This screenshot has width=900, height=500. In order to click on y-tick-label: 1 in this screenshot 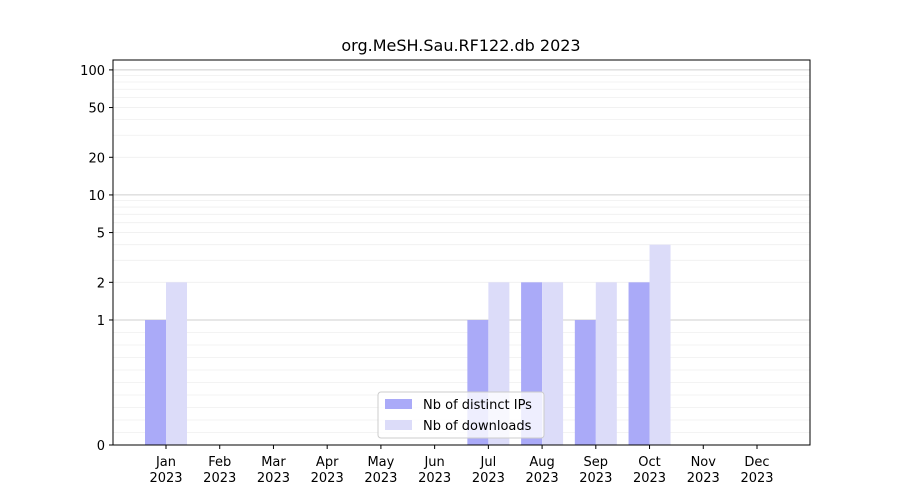, I will do `click(101, 321)`.